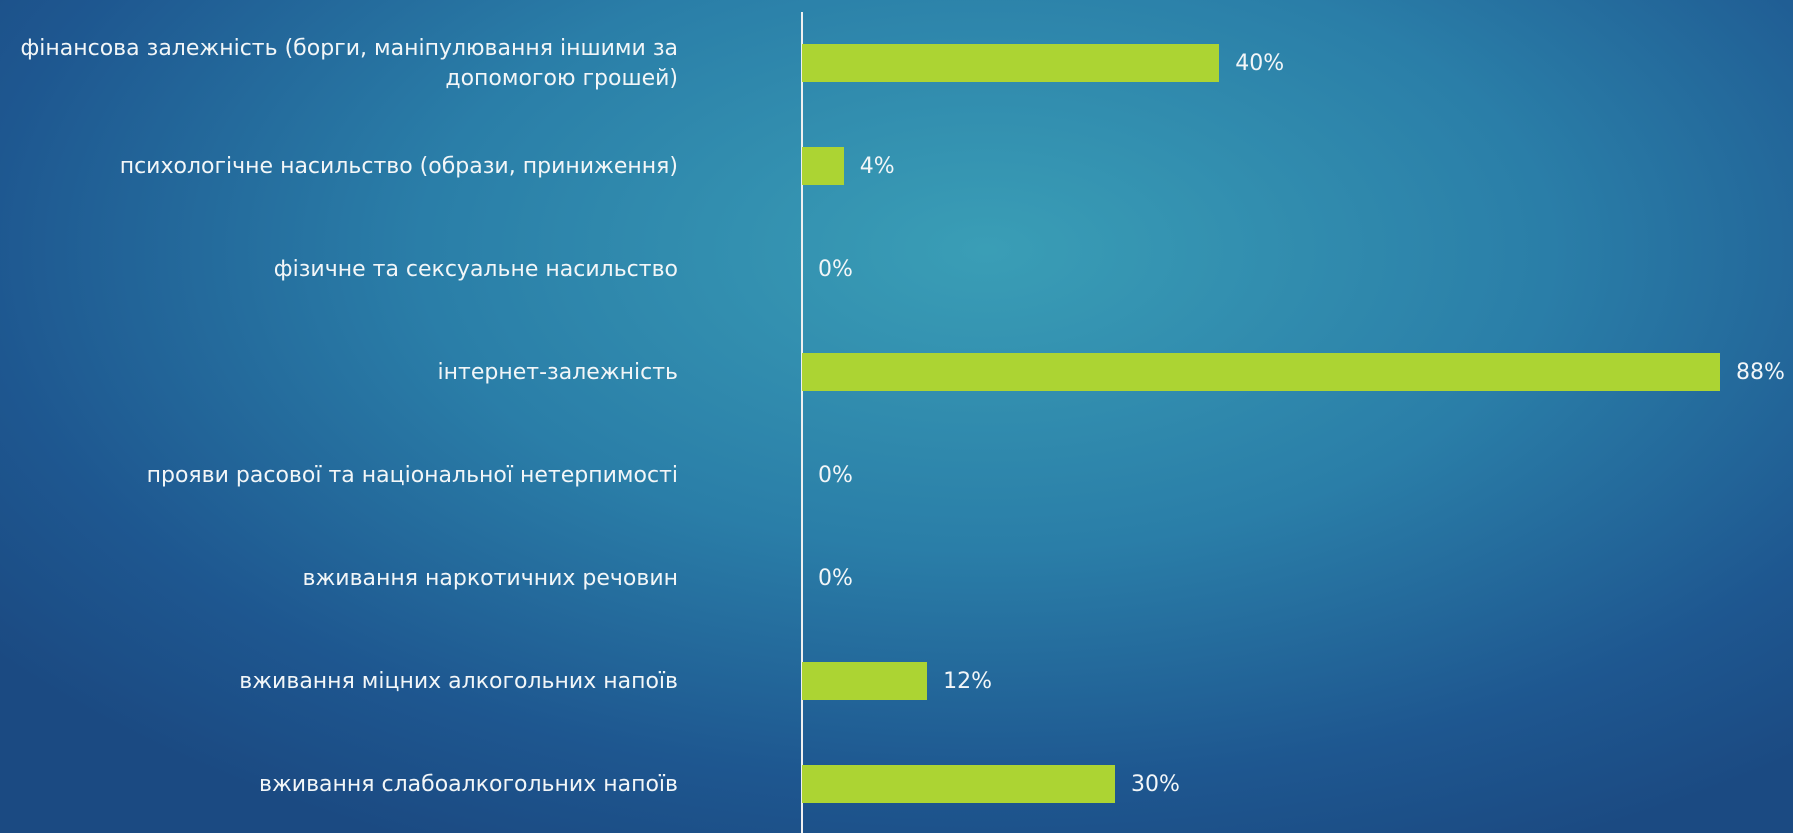 Image resolution: width=1793 pixels, height=833 pixels. What do you see at coordinates (877, 166) in the screenshot?
I see `value-label: 4%` at bounding box center [877, 166].